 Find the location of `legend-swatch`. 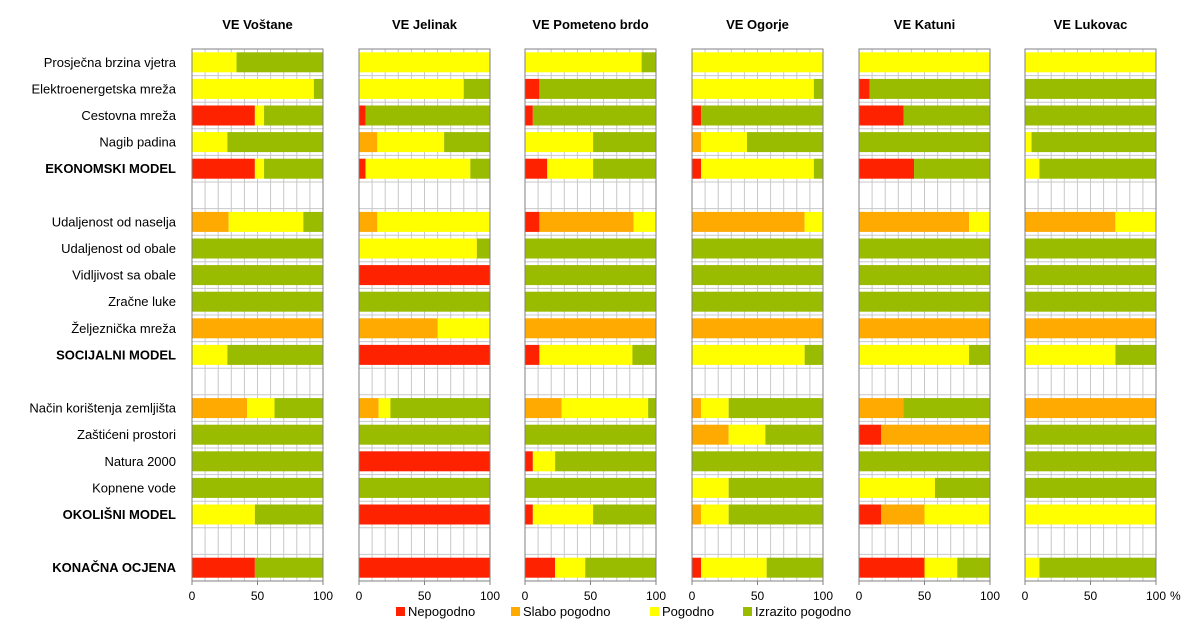

legend-swatch is located at coordinates (400, 611).